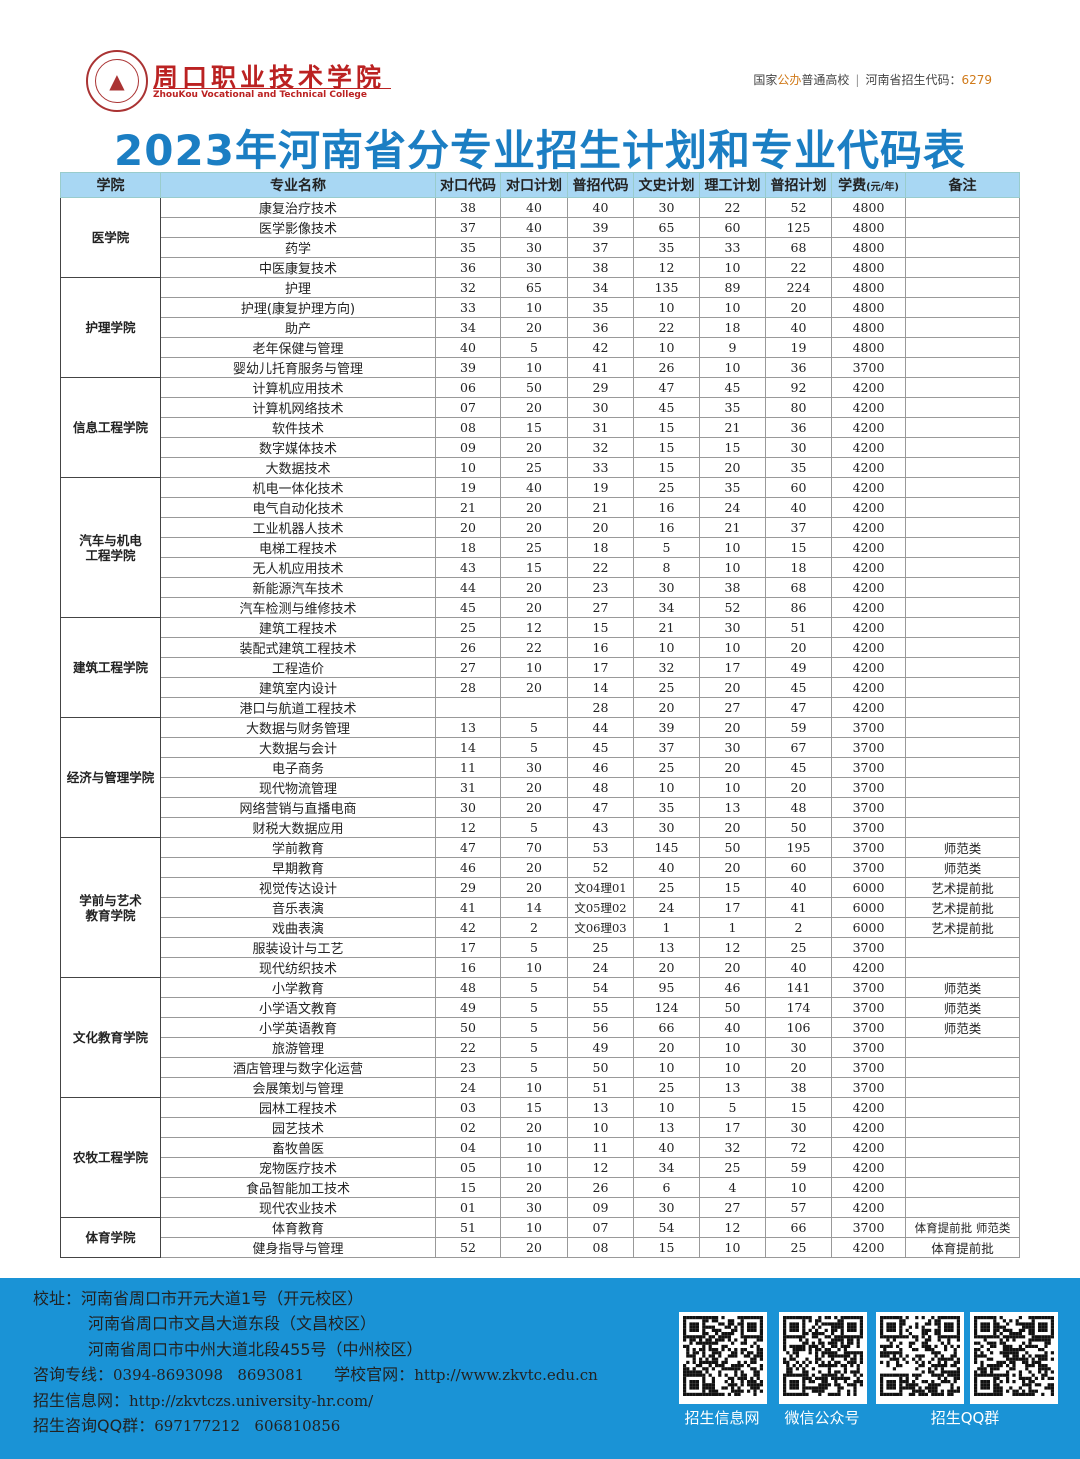 The width and height of the screenshot is (1080, 1459). I want to click on address: 河南省周口市开元大道1号（开元校区）, so click(222, 1298).